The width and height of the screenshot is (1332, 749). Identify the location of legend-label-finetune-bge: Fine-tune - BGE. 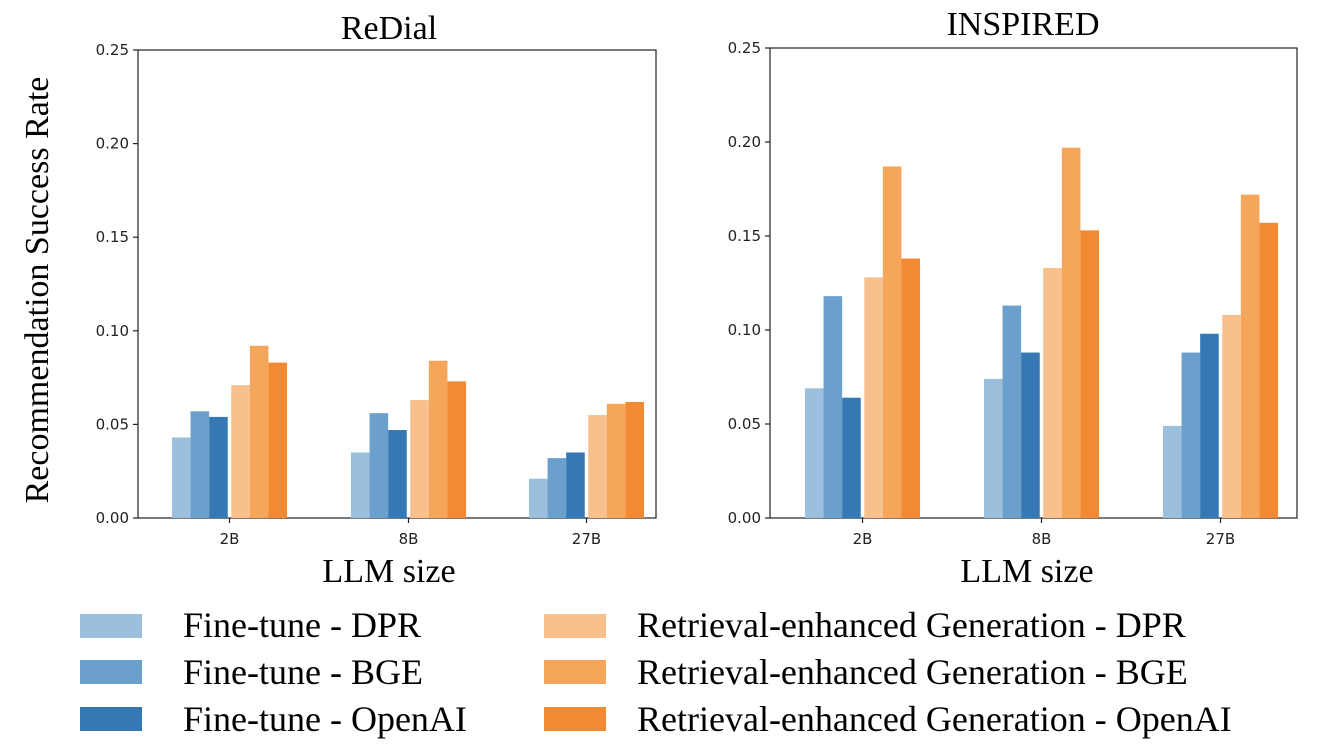
(303, 672).